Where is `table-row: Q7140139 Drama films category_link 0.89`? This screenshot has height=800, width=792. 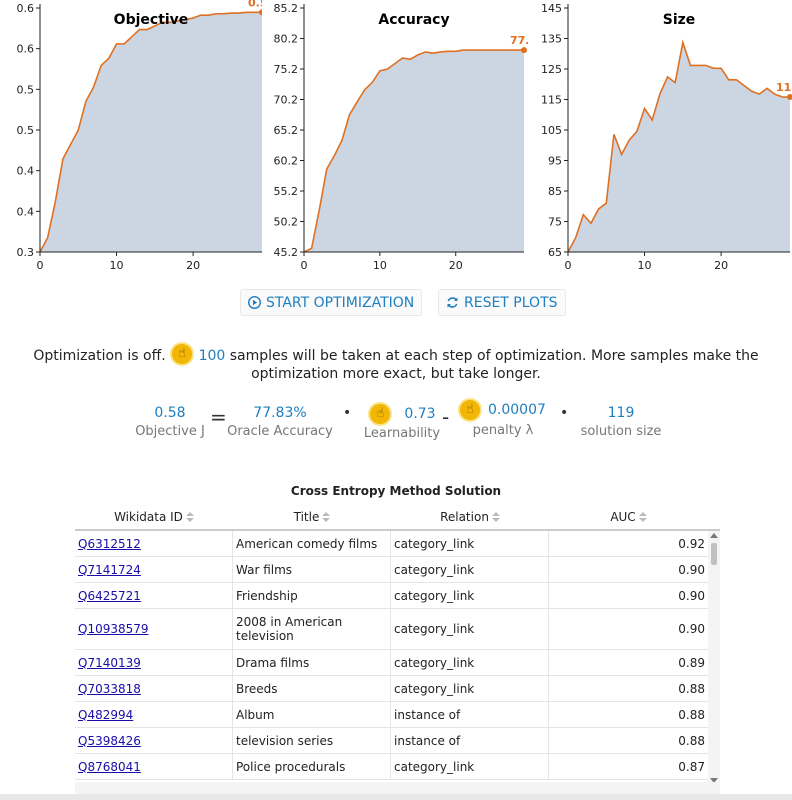 table-row: Q7140139 Drama films category_link 0.89 is located at coordinates (397, 663).